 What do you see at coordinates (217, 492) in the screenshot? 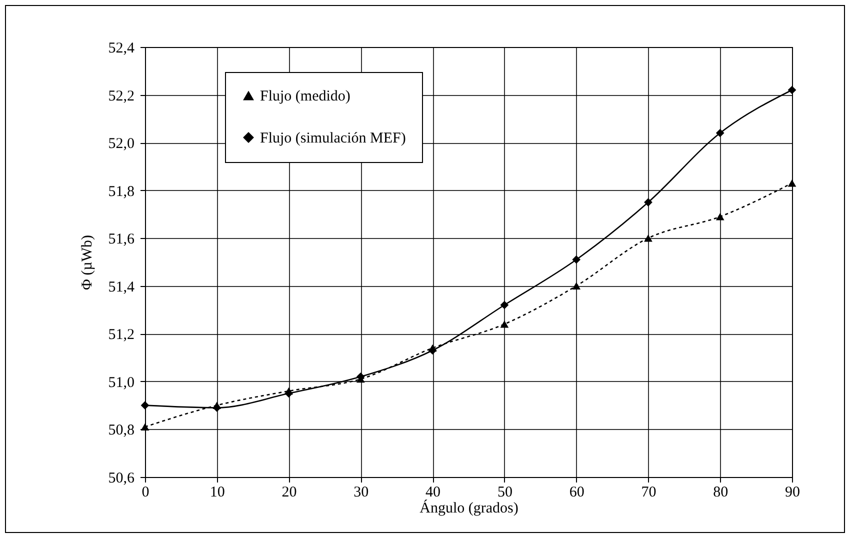
I see `x-tick-label: 10` at bounding box center [217, 492].